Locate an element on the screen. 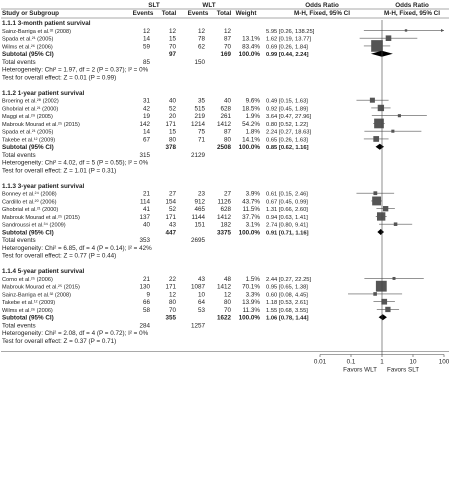  slt-events: 66 is located at coordinates (147, 302).